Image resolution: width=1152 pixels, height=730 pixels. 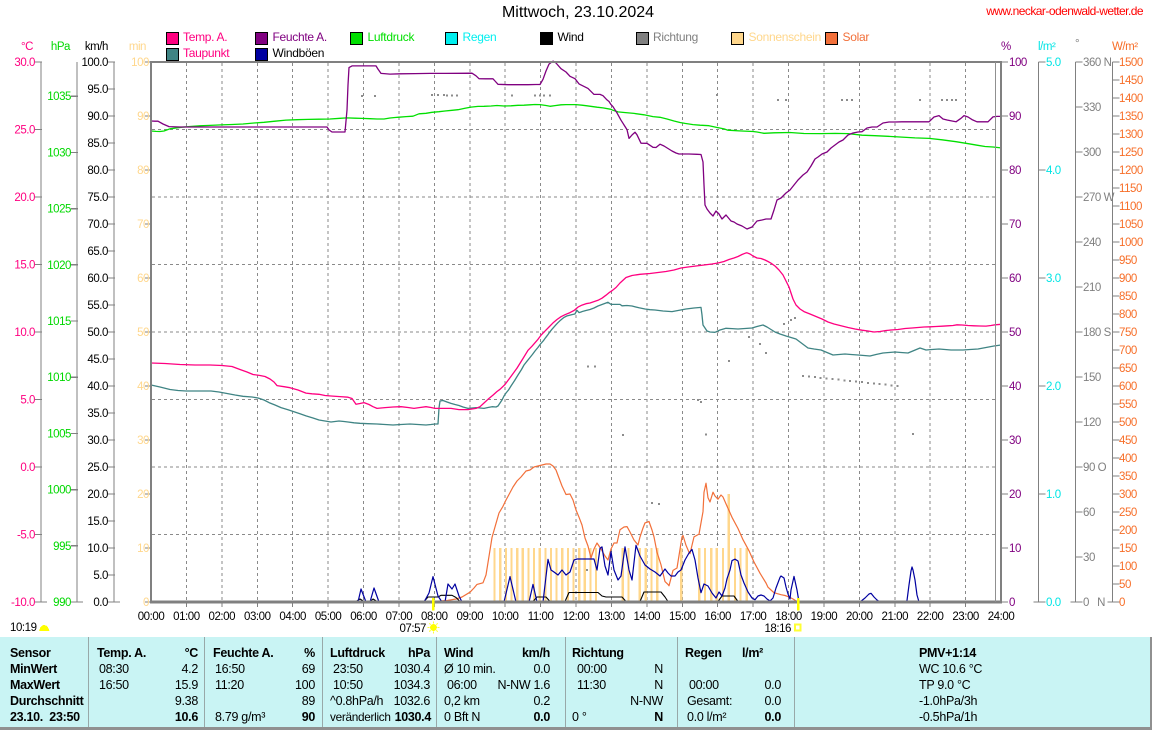 I want to click on svg-text: 995, so click(x=62, y=547).